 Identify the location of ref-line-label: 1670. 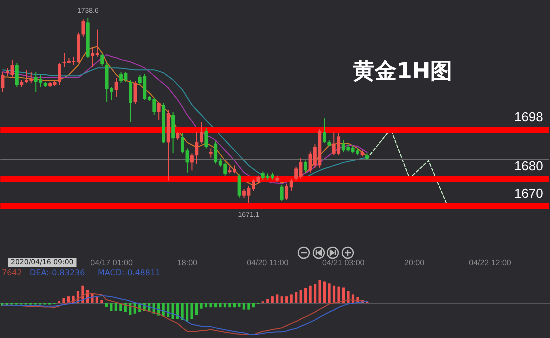
(529, 193).